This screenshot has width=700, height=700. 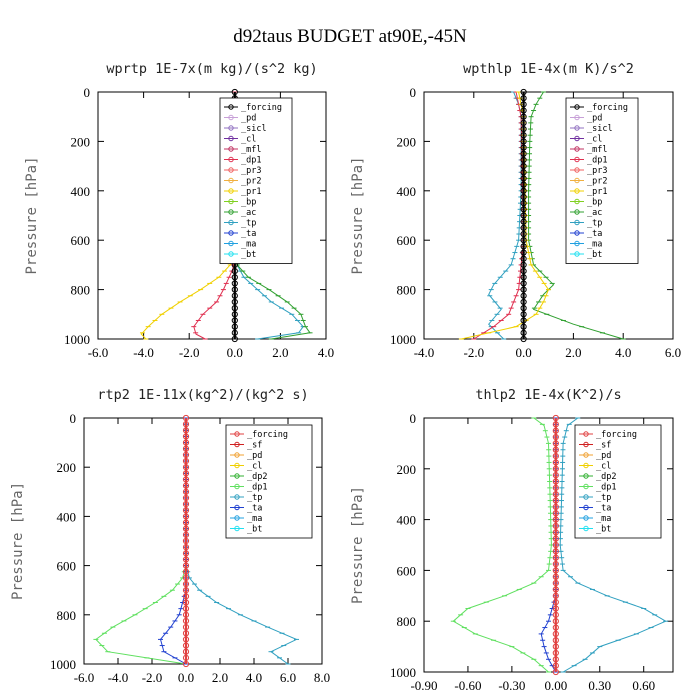 What do you see at coordinates (189, 352) in the screenshot?
I see `x-tick-label: -2.0` at bounding box center [189, 352].